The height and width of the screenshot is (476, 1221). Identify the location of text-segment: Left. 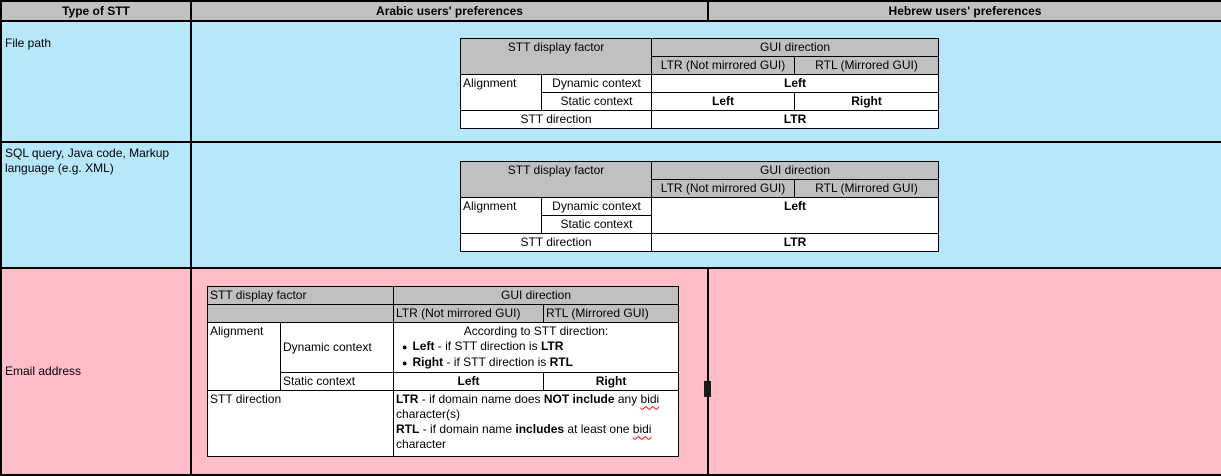
(423, 346).